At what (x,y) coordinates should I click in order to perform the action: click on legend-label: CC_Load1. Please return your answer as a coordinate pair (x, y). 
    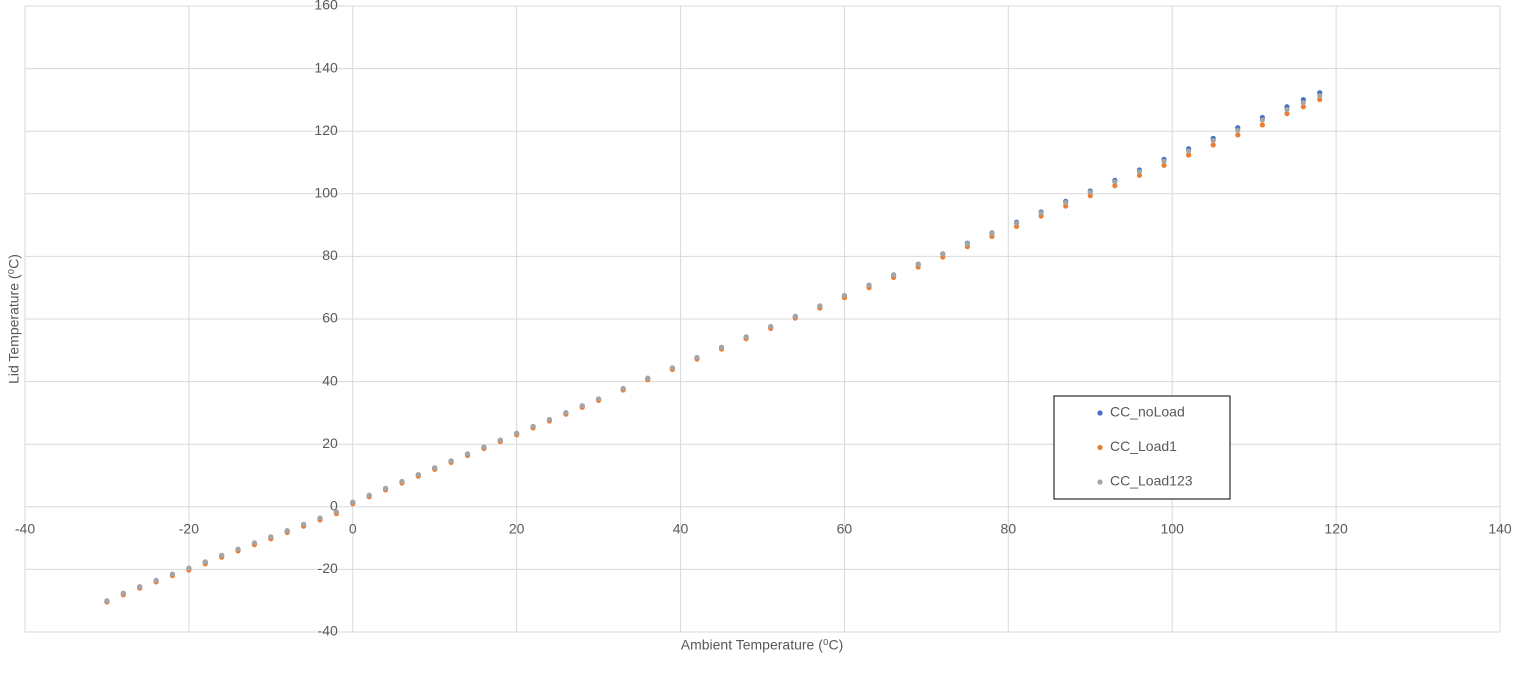
    Looking at the image, I should click on (1143, 446).